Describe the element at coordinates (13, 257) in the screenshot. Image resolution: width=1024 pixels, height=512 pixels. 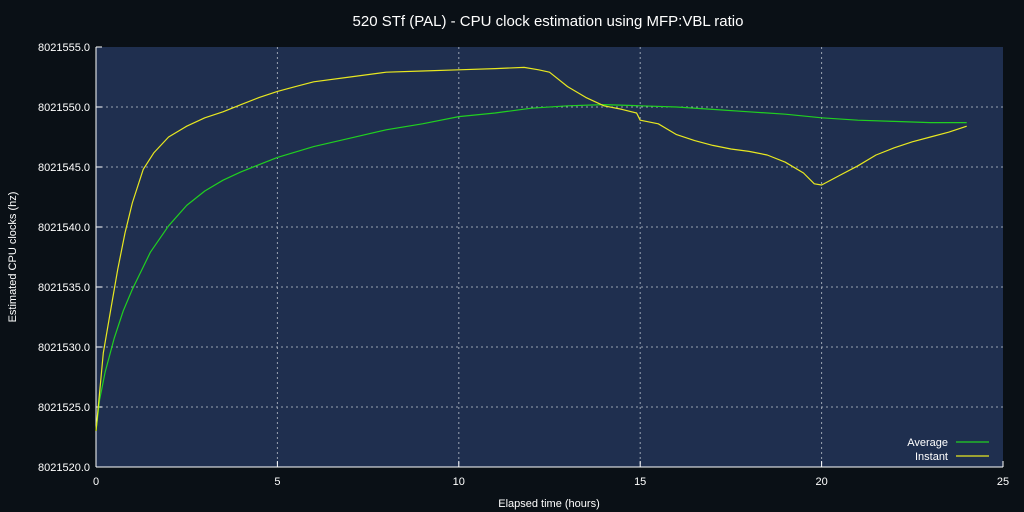
I see `y-axis-label: Estimated CPU clocks (hz)` at that location.